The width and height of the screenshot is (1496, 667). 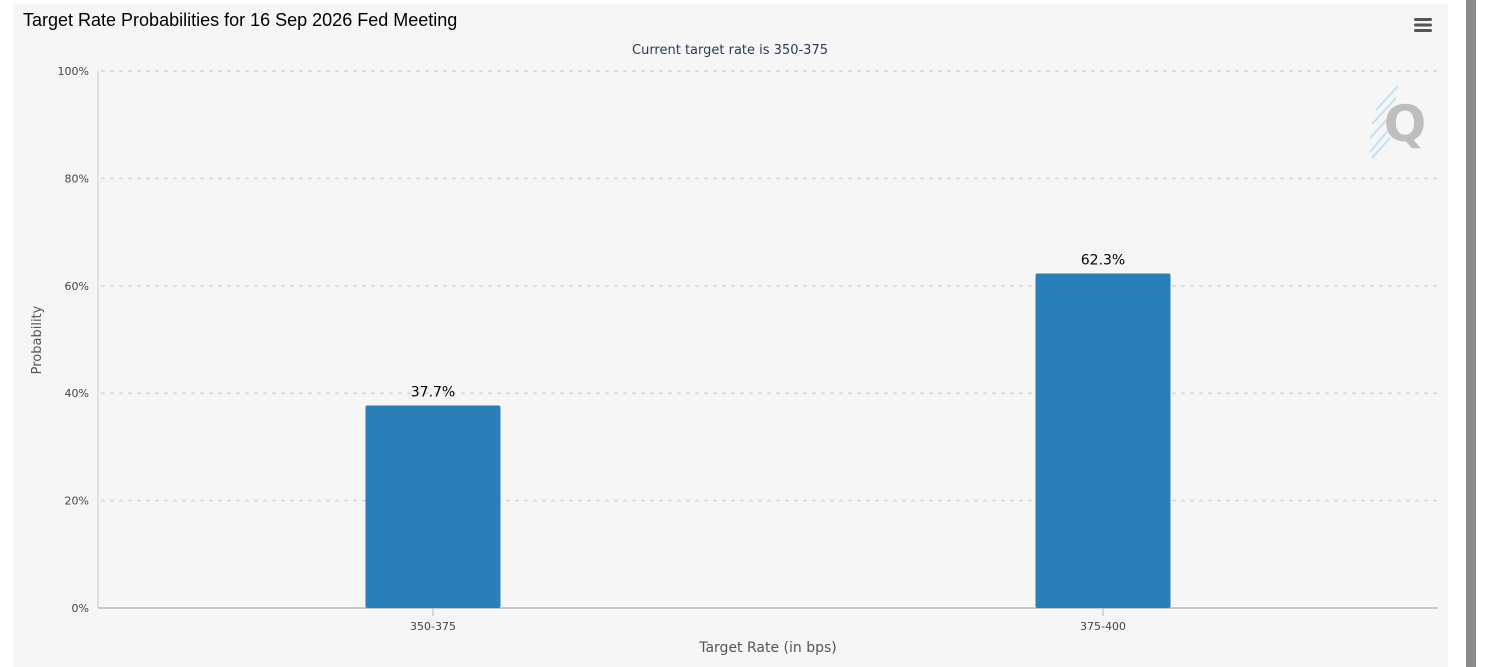 What do you see at coordinates (768, 620) in the screenshot?
I see `x-axis-ticks: 350-375 375-400` at bounding box center [768, 620].